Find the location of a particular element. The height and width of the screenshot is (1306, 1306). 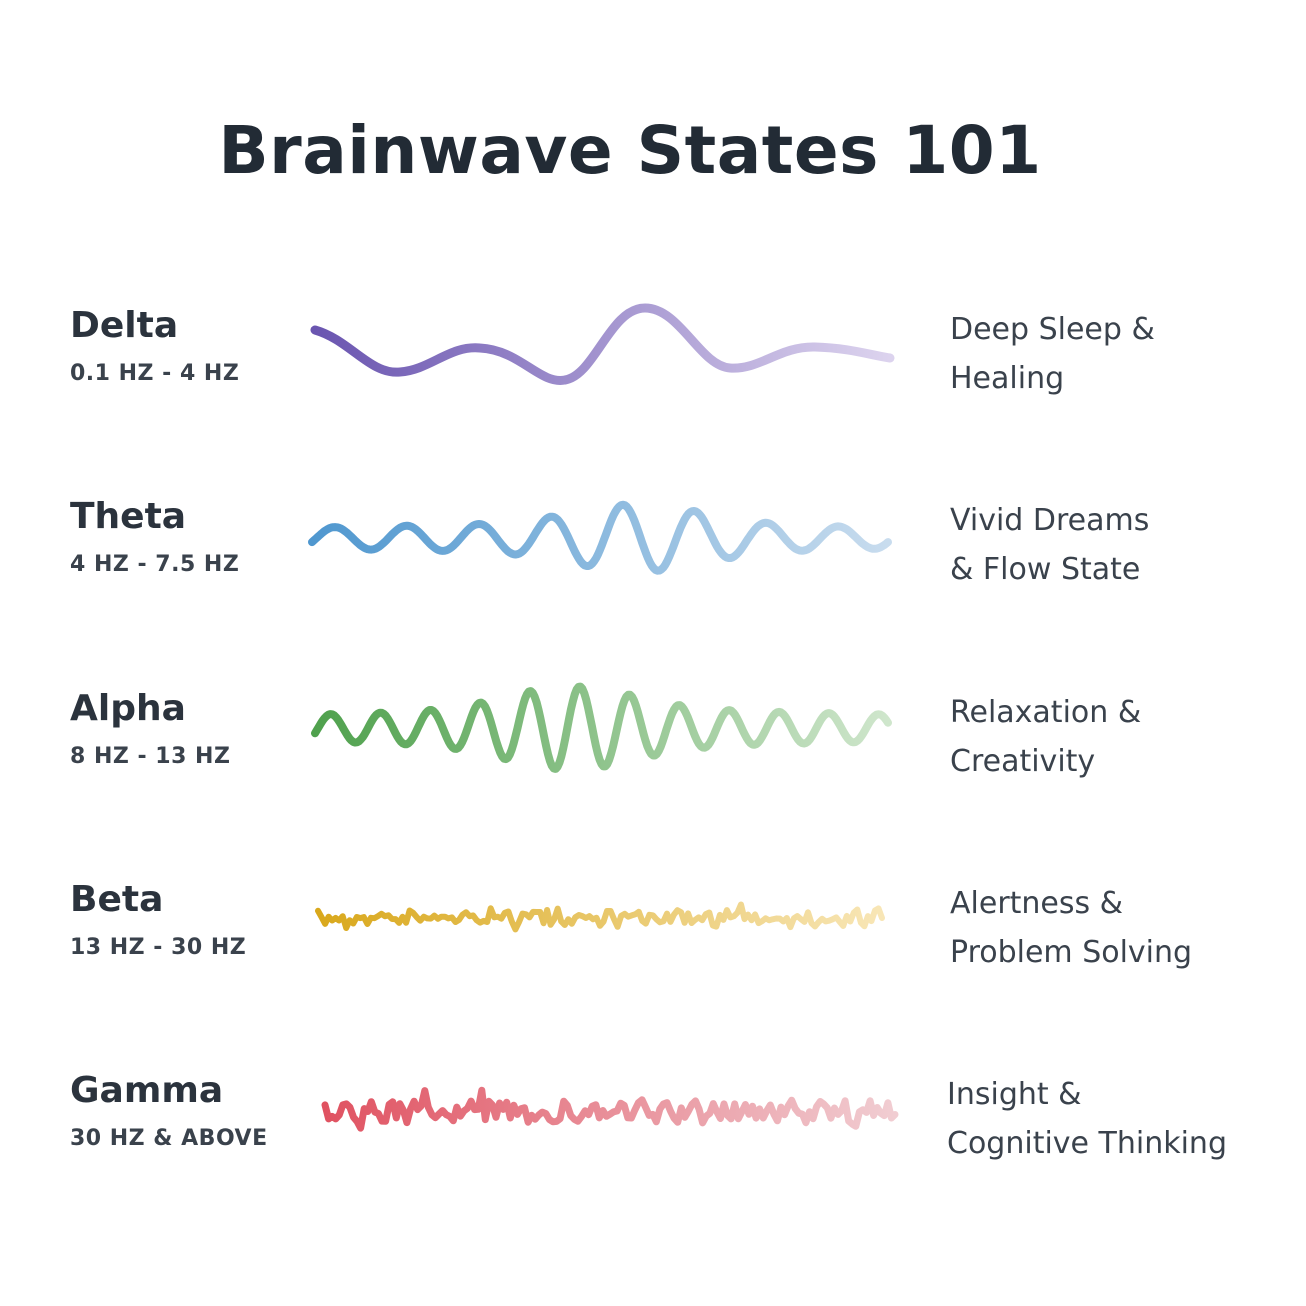

theta-wave is located at coordinates (600, 537).